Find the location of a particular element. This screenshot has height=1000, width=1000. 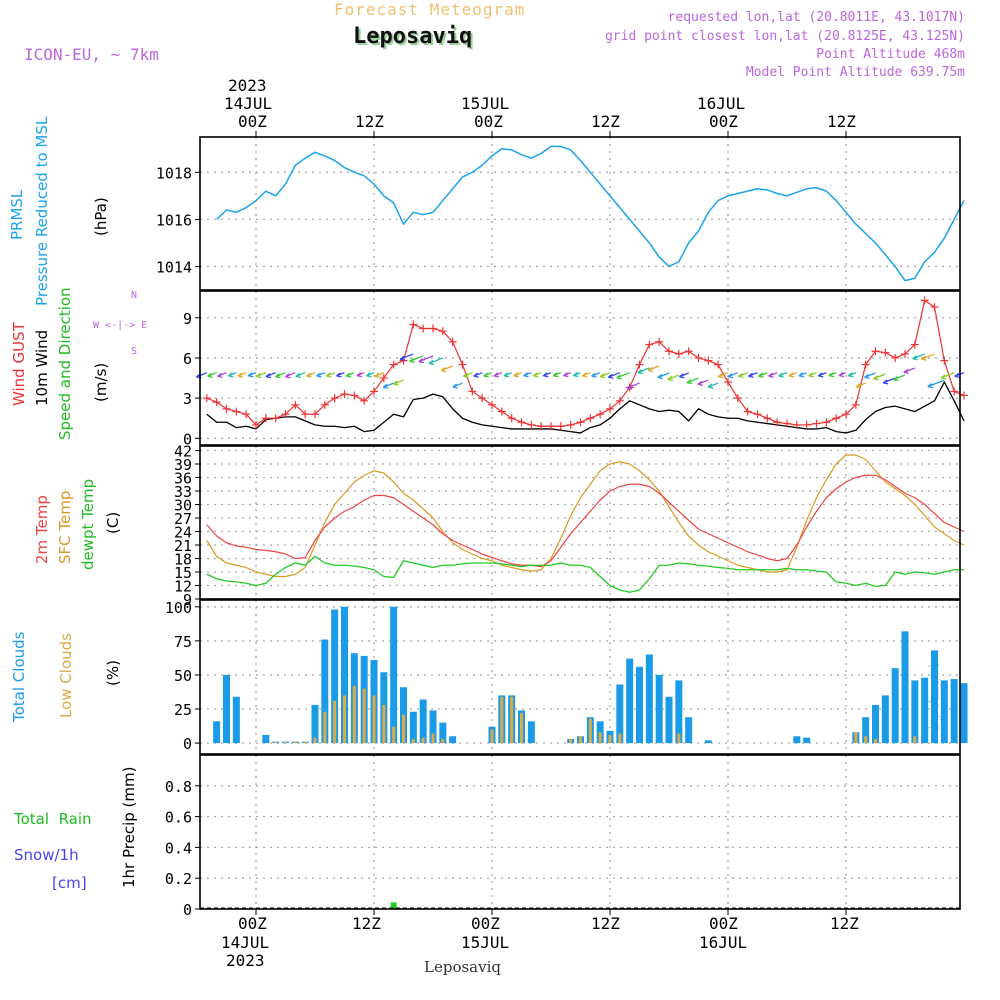

model-altitude: Model Point Altitude 639.75m is located at coordinates (855, 72).